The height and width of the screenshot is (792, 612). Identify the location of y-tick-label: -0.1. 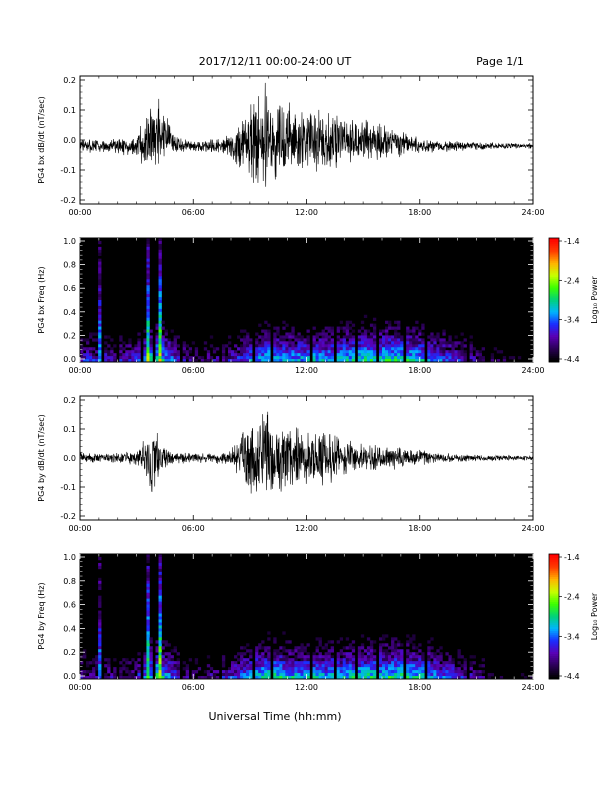
(68, 170).